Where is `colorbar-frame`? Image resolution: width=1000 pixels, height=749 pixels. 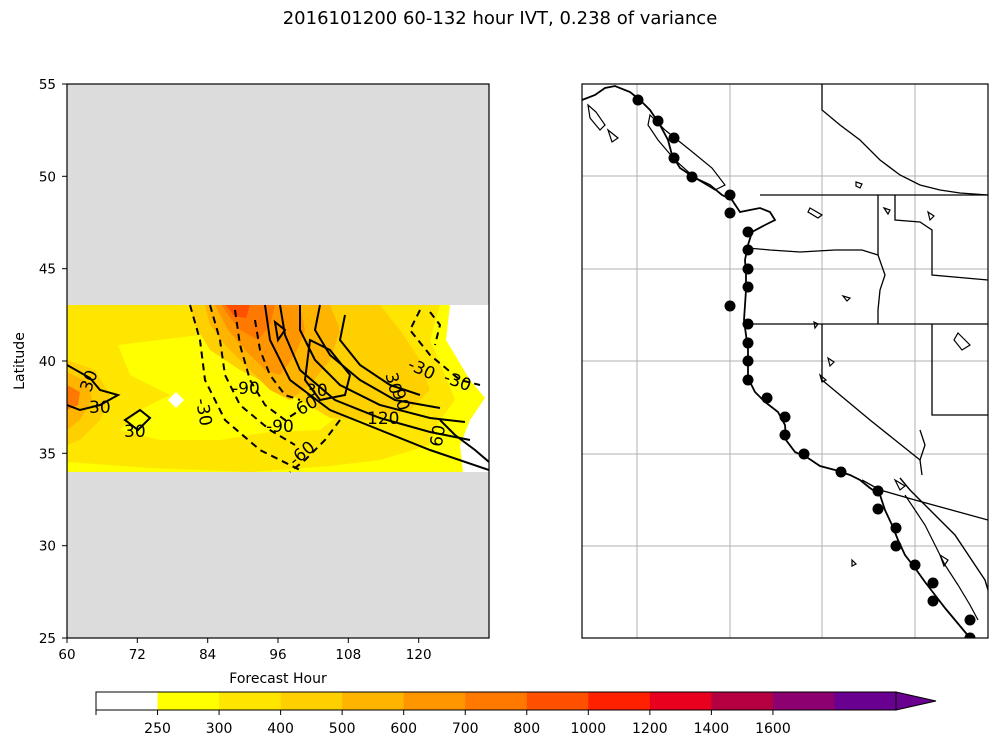
colorbar-frame is located at coordinates (496, 701).